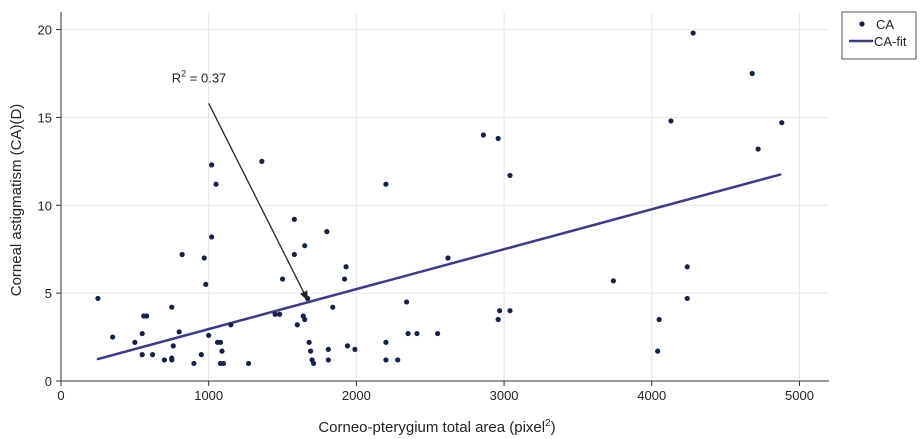 This screenshot has width=920, height=439. I want to click on x-tick-label: 5000, so click(799, 395).